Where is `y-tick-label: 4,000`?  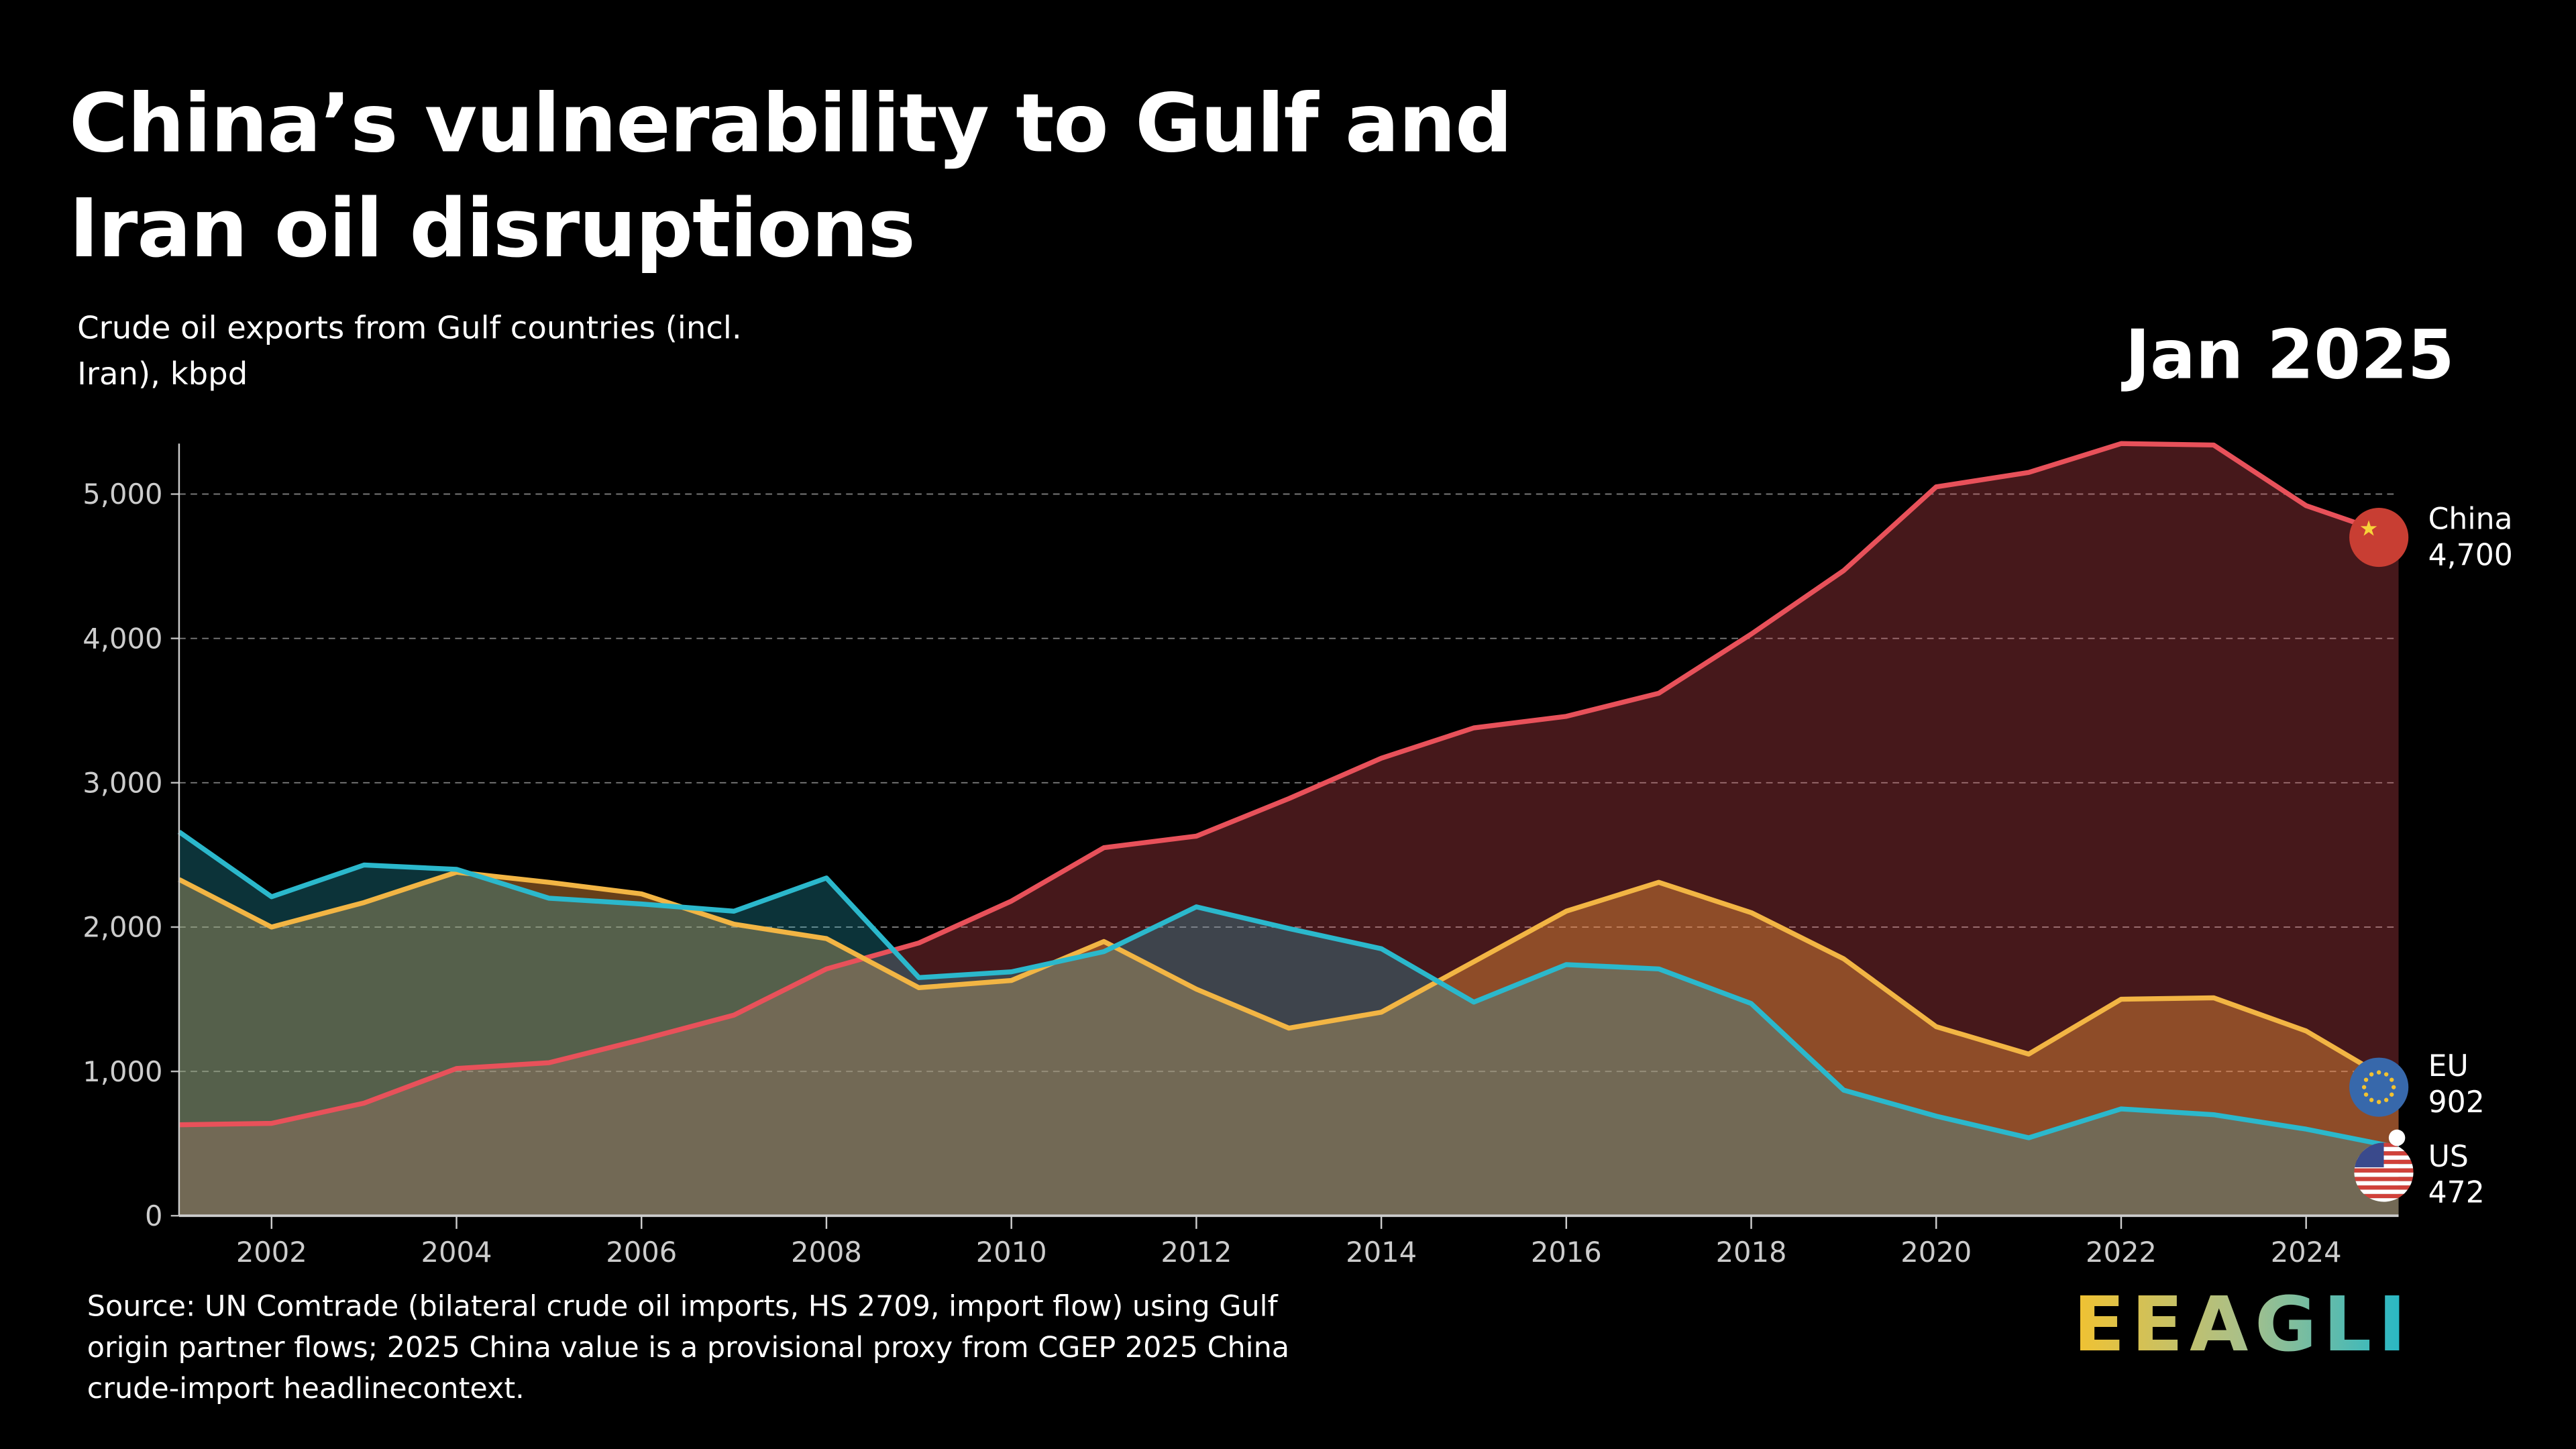 y-tick-label: 4,000 is located at coordinates (122, 638).